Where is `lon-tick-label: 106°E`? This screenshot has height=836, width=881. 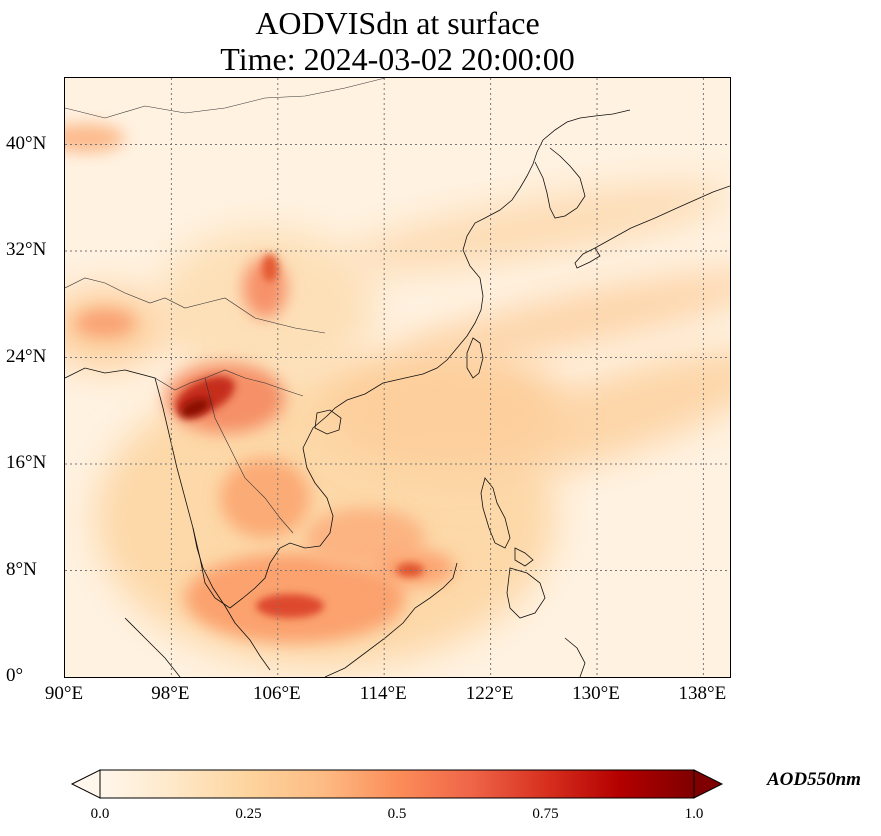 lon-tick-label: 106°E is located at coordinates (276, 693).